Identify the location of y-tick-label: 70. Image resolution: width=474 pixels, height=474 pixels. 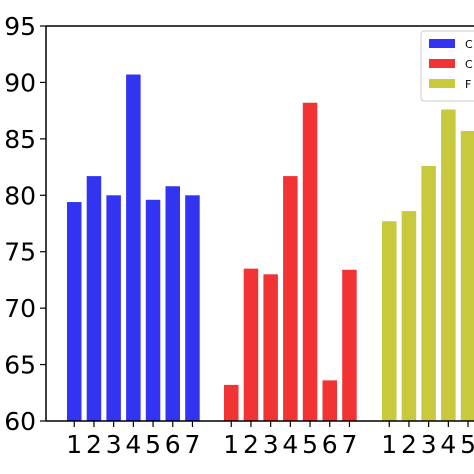
(20, 308).